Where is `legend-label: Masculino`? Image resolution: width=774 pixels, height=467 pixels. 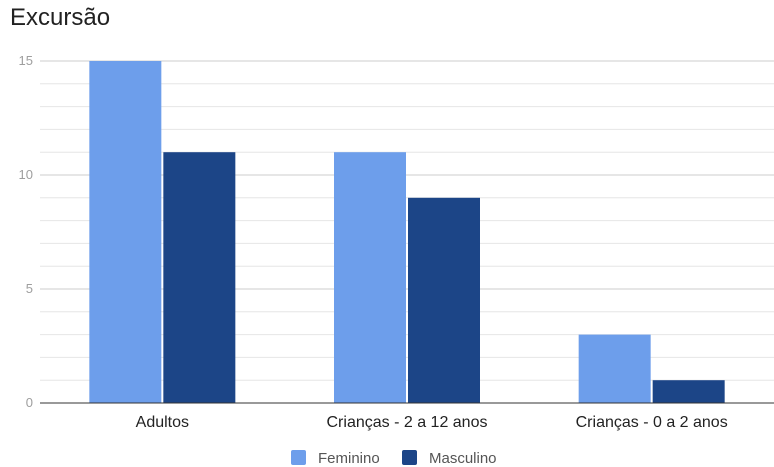
legend-label: Masculino is located at coordinates (463, 458).